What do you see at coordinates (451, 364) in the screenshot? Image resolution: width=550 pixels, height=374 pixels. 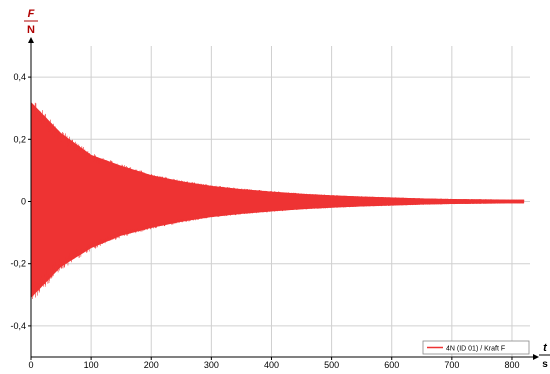 I see `x-tick-label: 700` at bounding box center [451, 364].